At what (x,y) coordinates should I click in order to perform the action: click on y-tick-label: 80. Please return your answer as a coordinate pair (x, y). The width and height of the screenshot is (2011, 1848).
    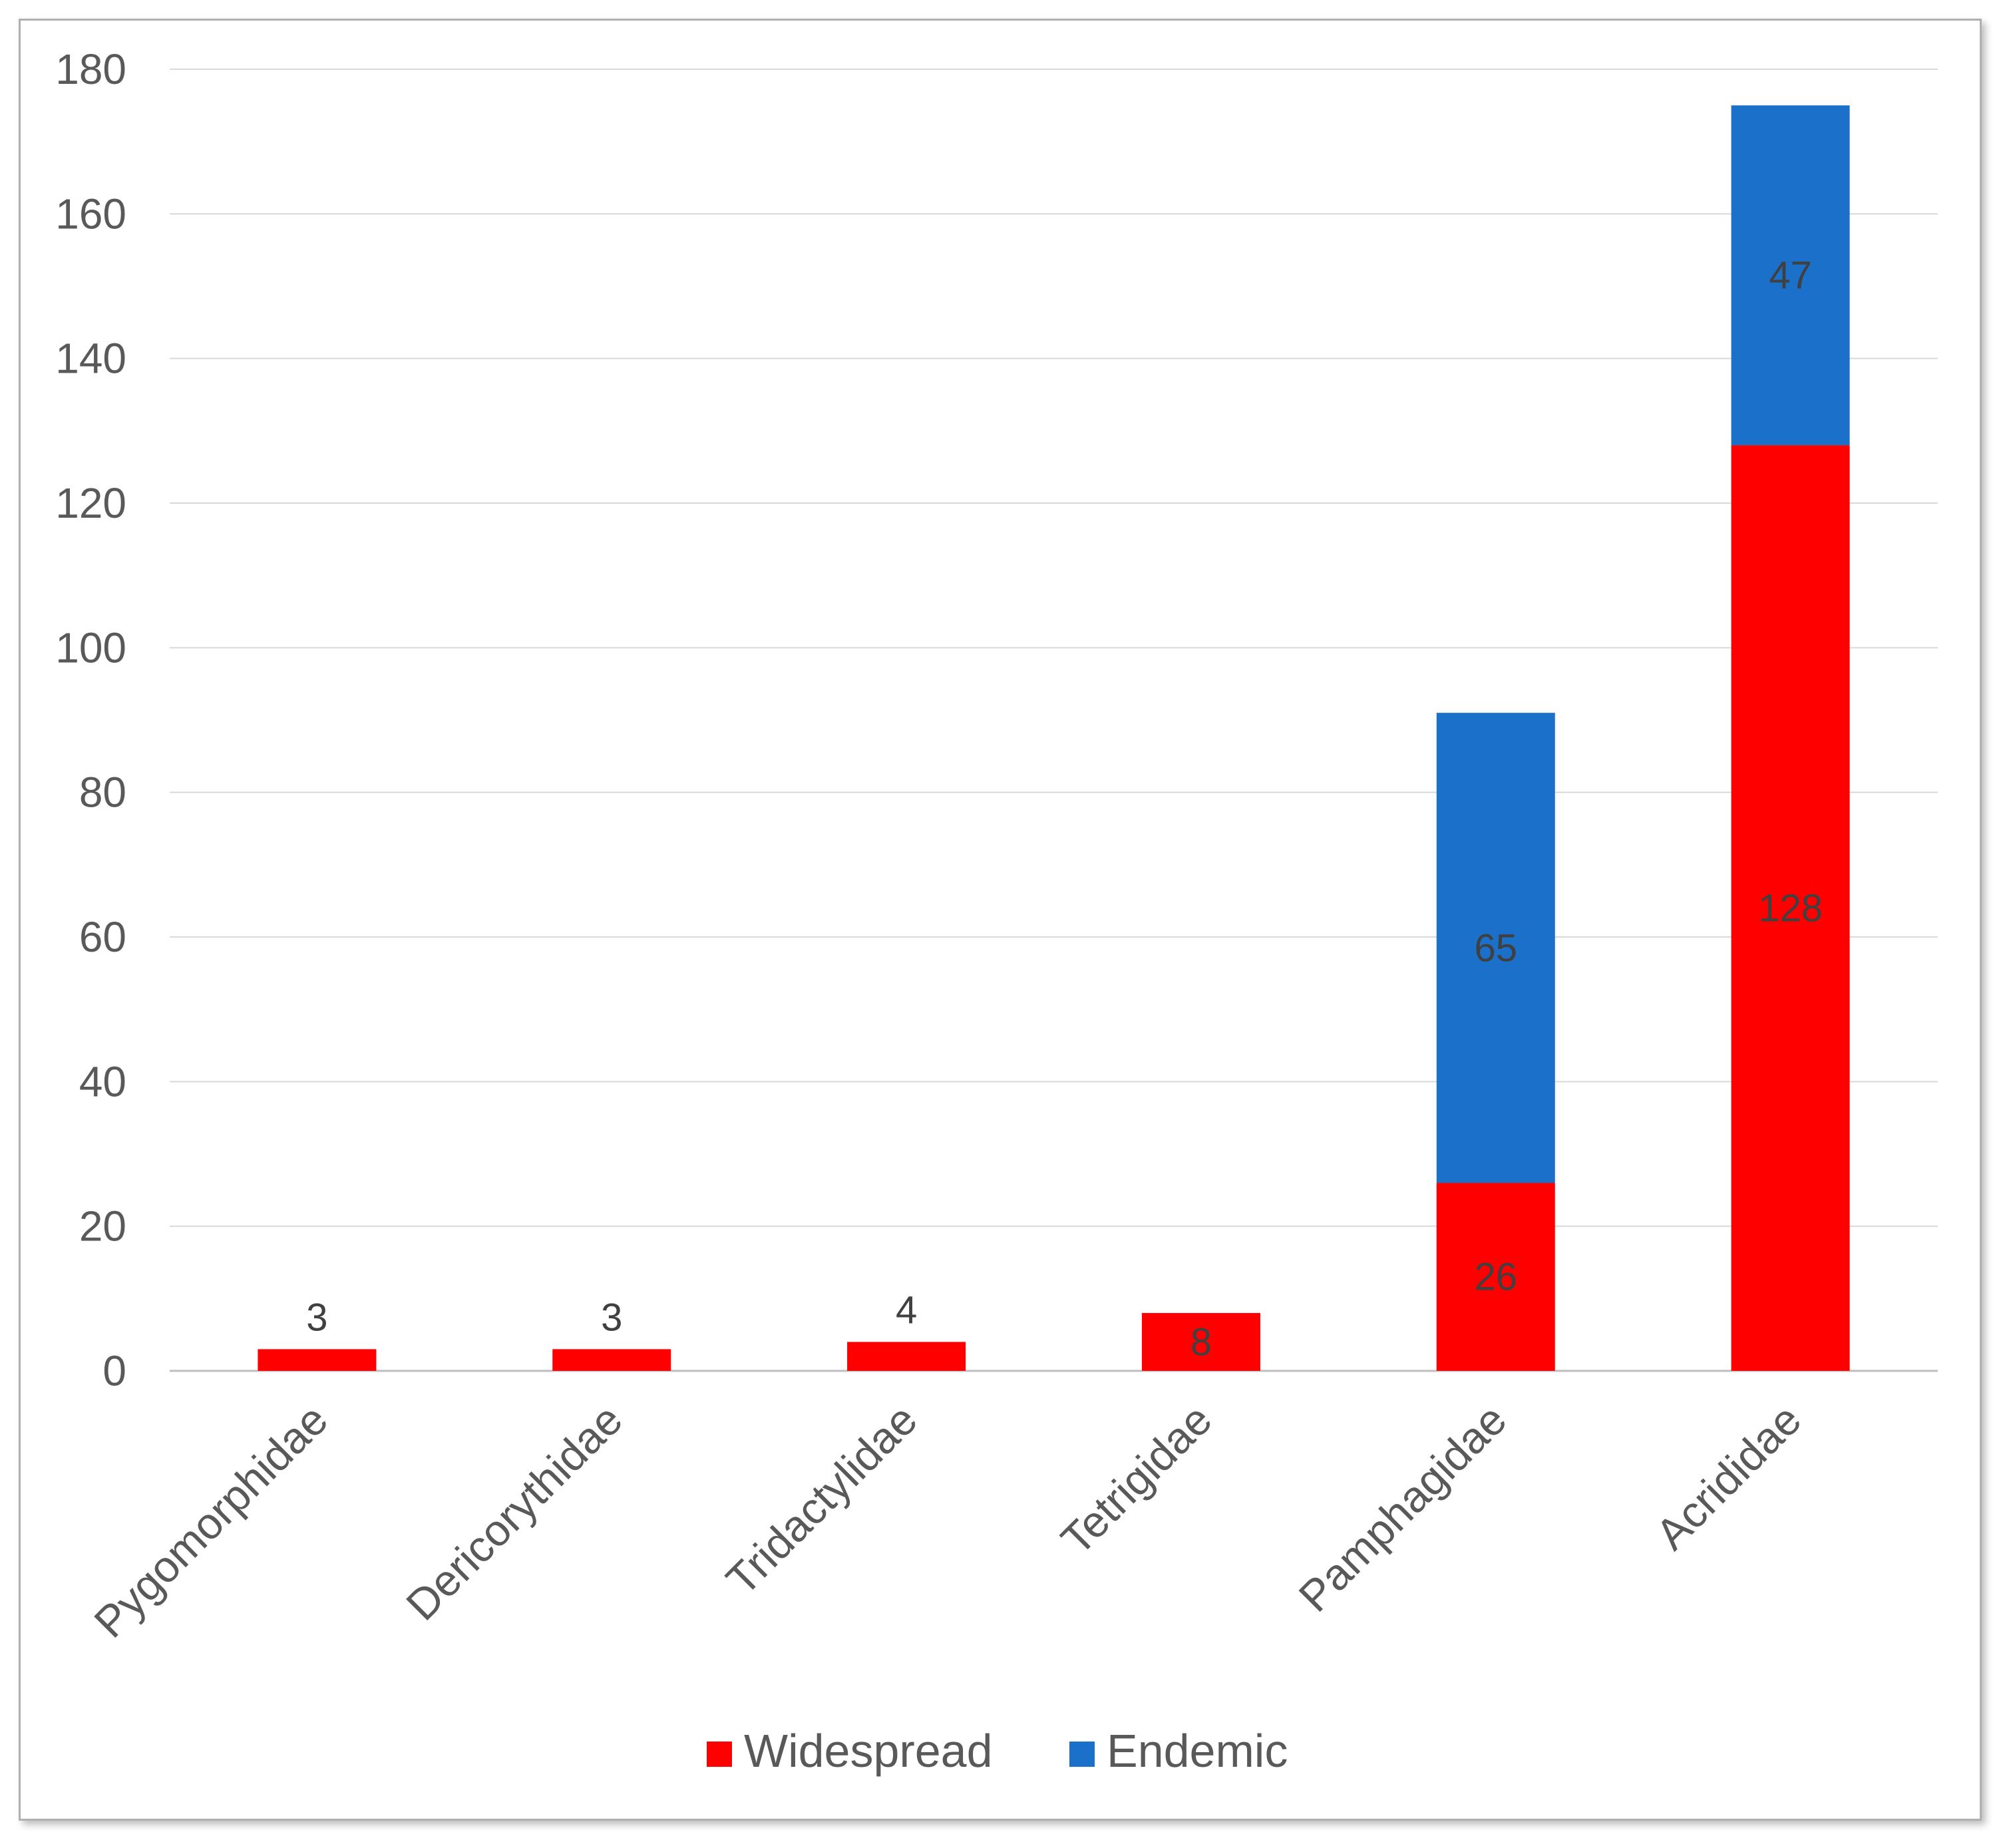
    Looking at the image, I should click on (102, 793).